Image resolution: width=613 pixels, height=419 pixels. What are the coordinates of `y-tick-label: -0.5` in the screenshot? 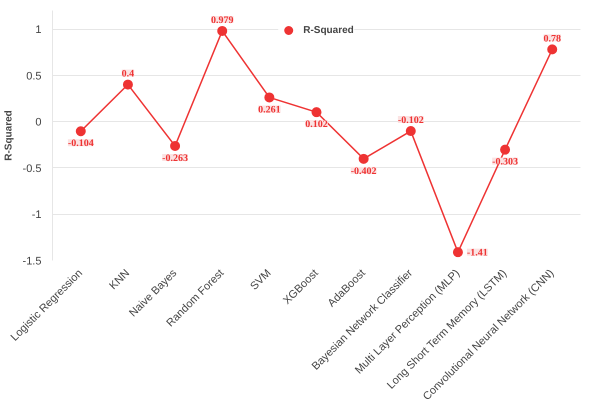 It's located at (32, 168).